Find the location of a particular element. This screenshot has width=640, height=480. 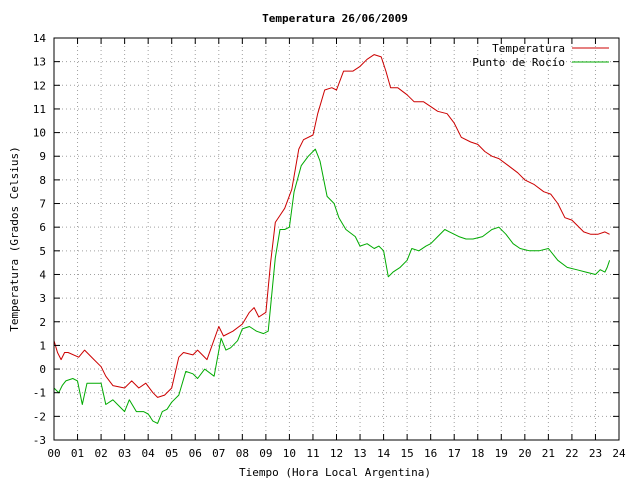

x-tick-label: 09 is located at coordinates (265, 453).